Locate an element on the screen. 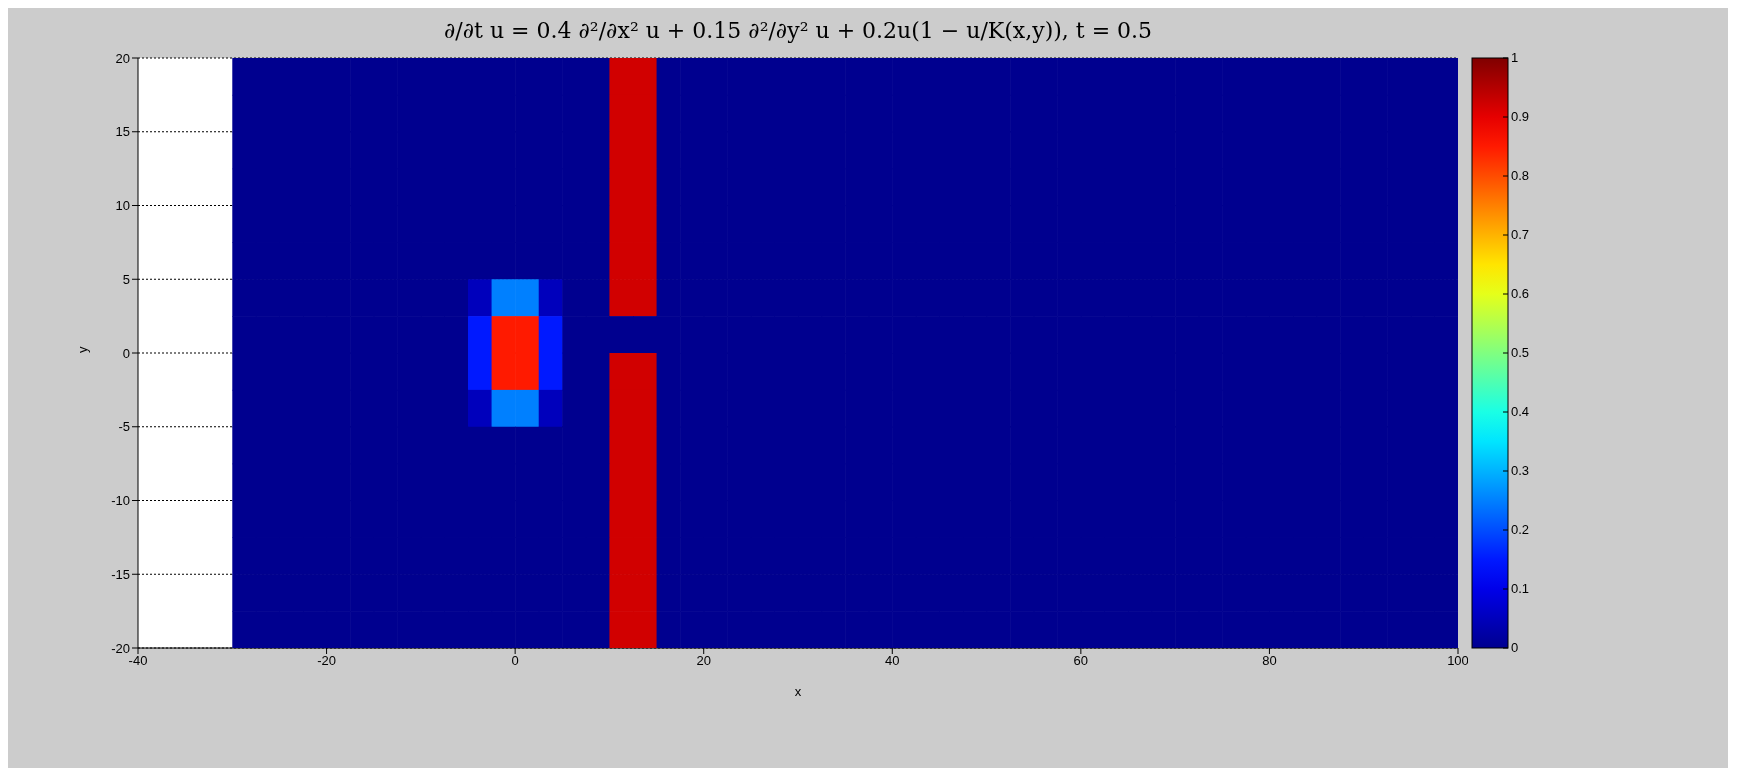 This screenshot has width=1744, height=782. color-bar-label: 0.7 is located at coordinates (1520, 234).